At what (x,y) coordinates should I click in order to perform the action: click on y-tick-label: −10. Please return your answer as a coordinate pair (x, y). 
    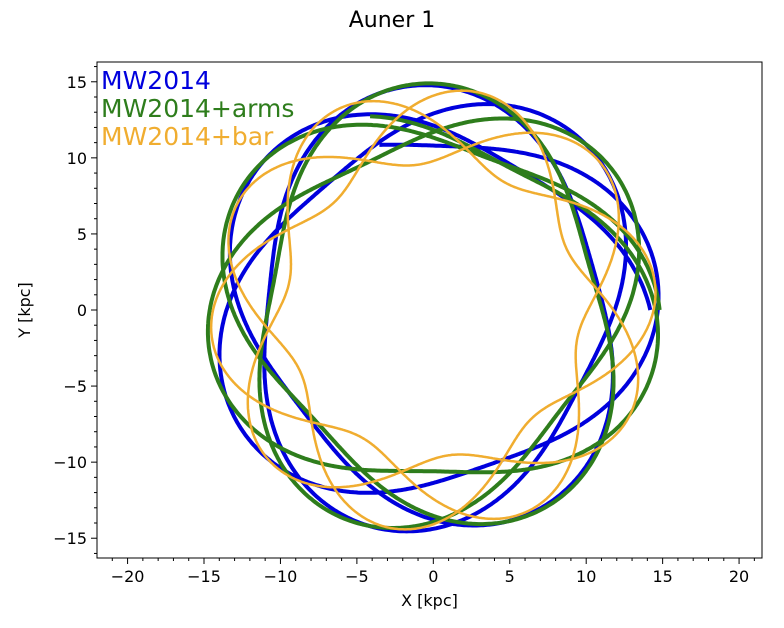
    Looking at the image, I should click on (70, 462).